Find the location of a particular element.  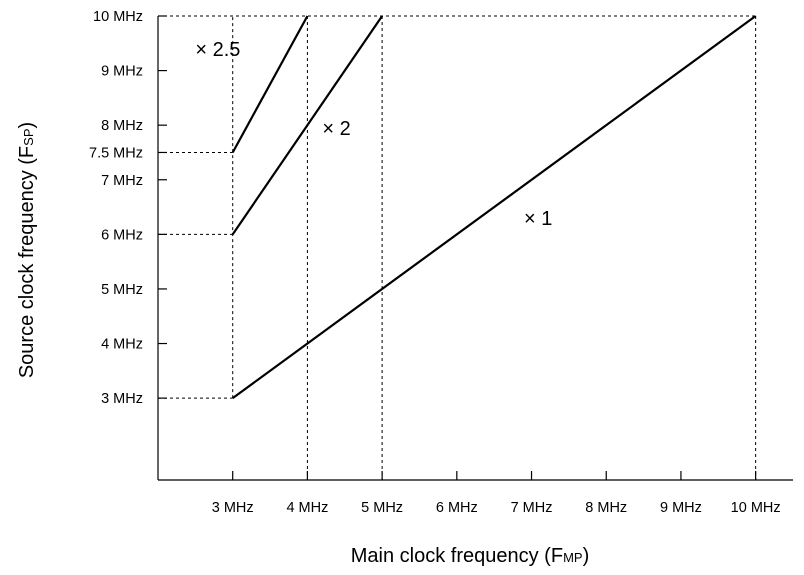

y-tick-label: 6 MHz is located at coordinates (122, 235).